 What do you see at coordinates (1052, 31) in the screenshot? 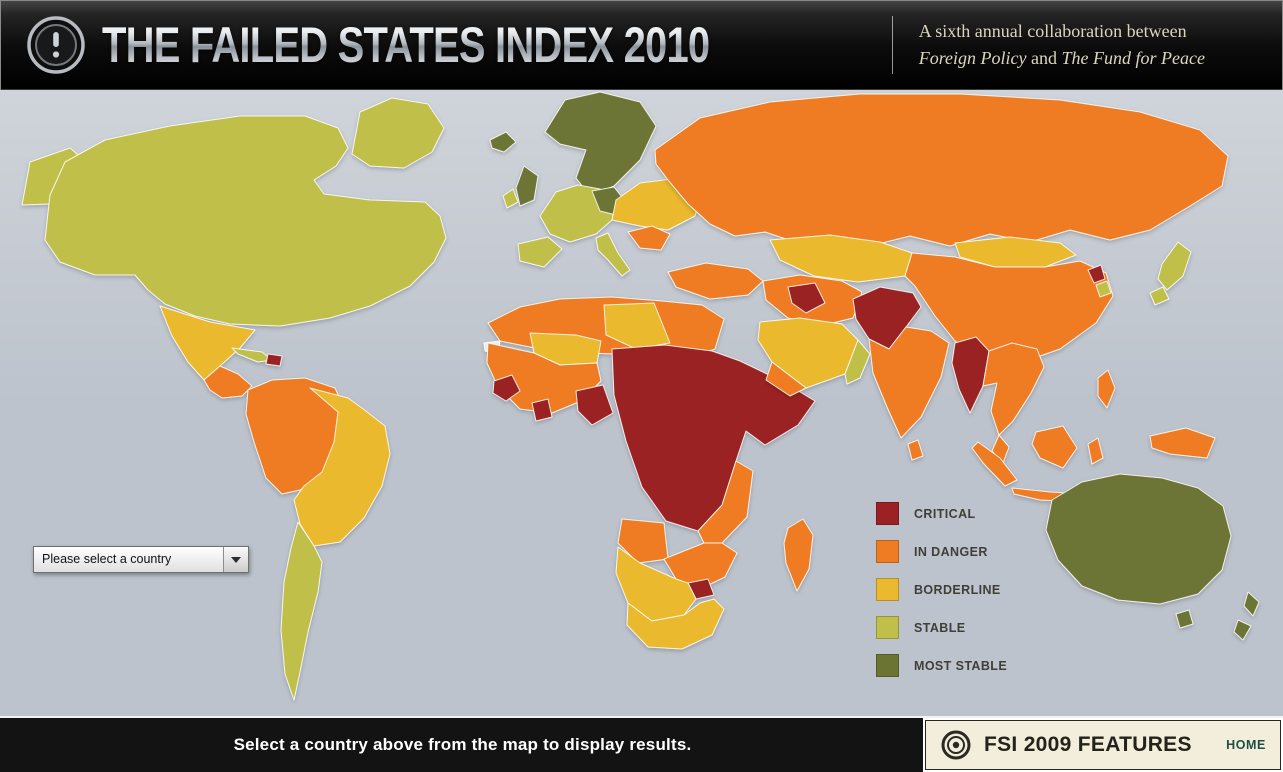
I see `collab-line1: A sixth annual collaboration between` at bounding box center [1052, 31].